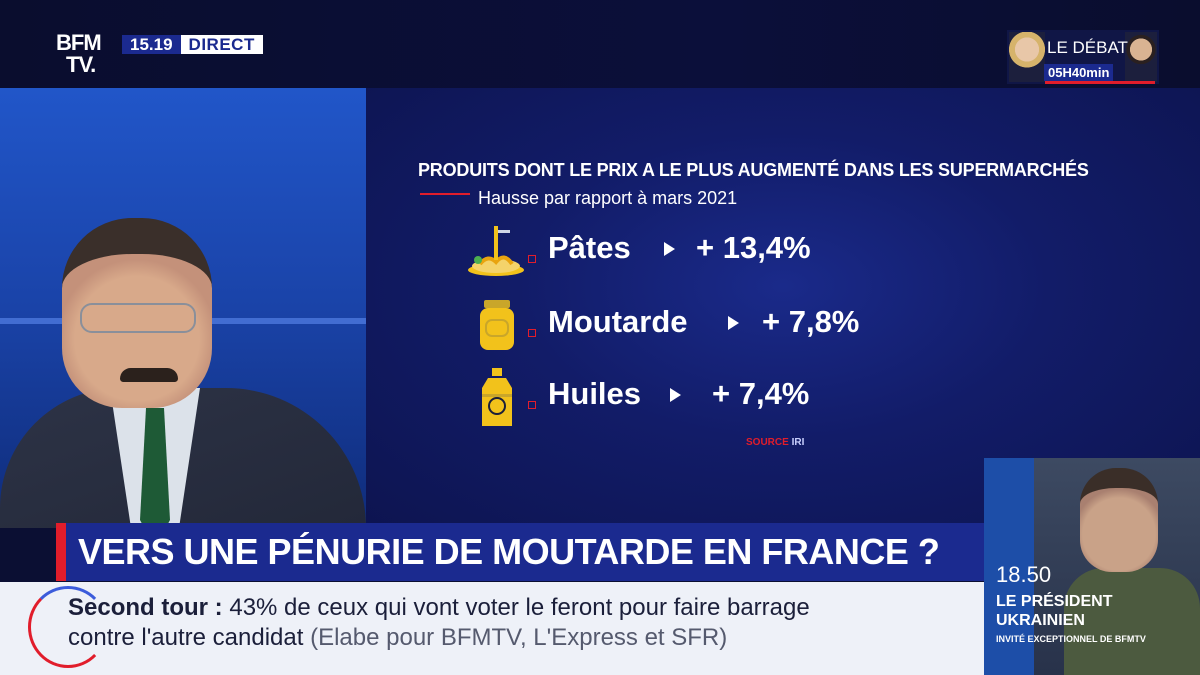 The height and width of the screenshot is (675, 1200). I want to click on logo-line1: BFM, so click(79, 42).